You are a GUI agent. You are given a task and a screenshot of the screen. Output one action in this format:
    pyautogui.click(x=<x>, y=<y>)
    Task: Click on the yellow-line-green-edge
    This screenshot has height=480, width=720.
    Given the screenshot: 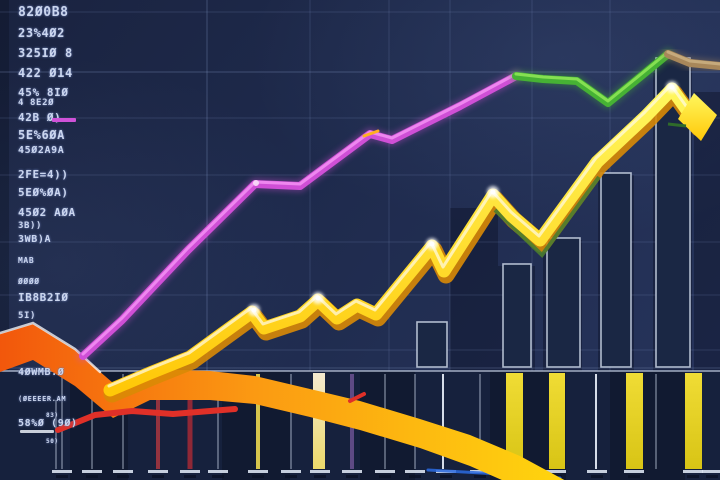 What is the action you would take?
    pyautogui.click(x=547, y=217)
    